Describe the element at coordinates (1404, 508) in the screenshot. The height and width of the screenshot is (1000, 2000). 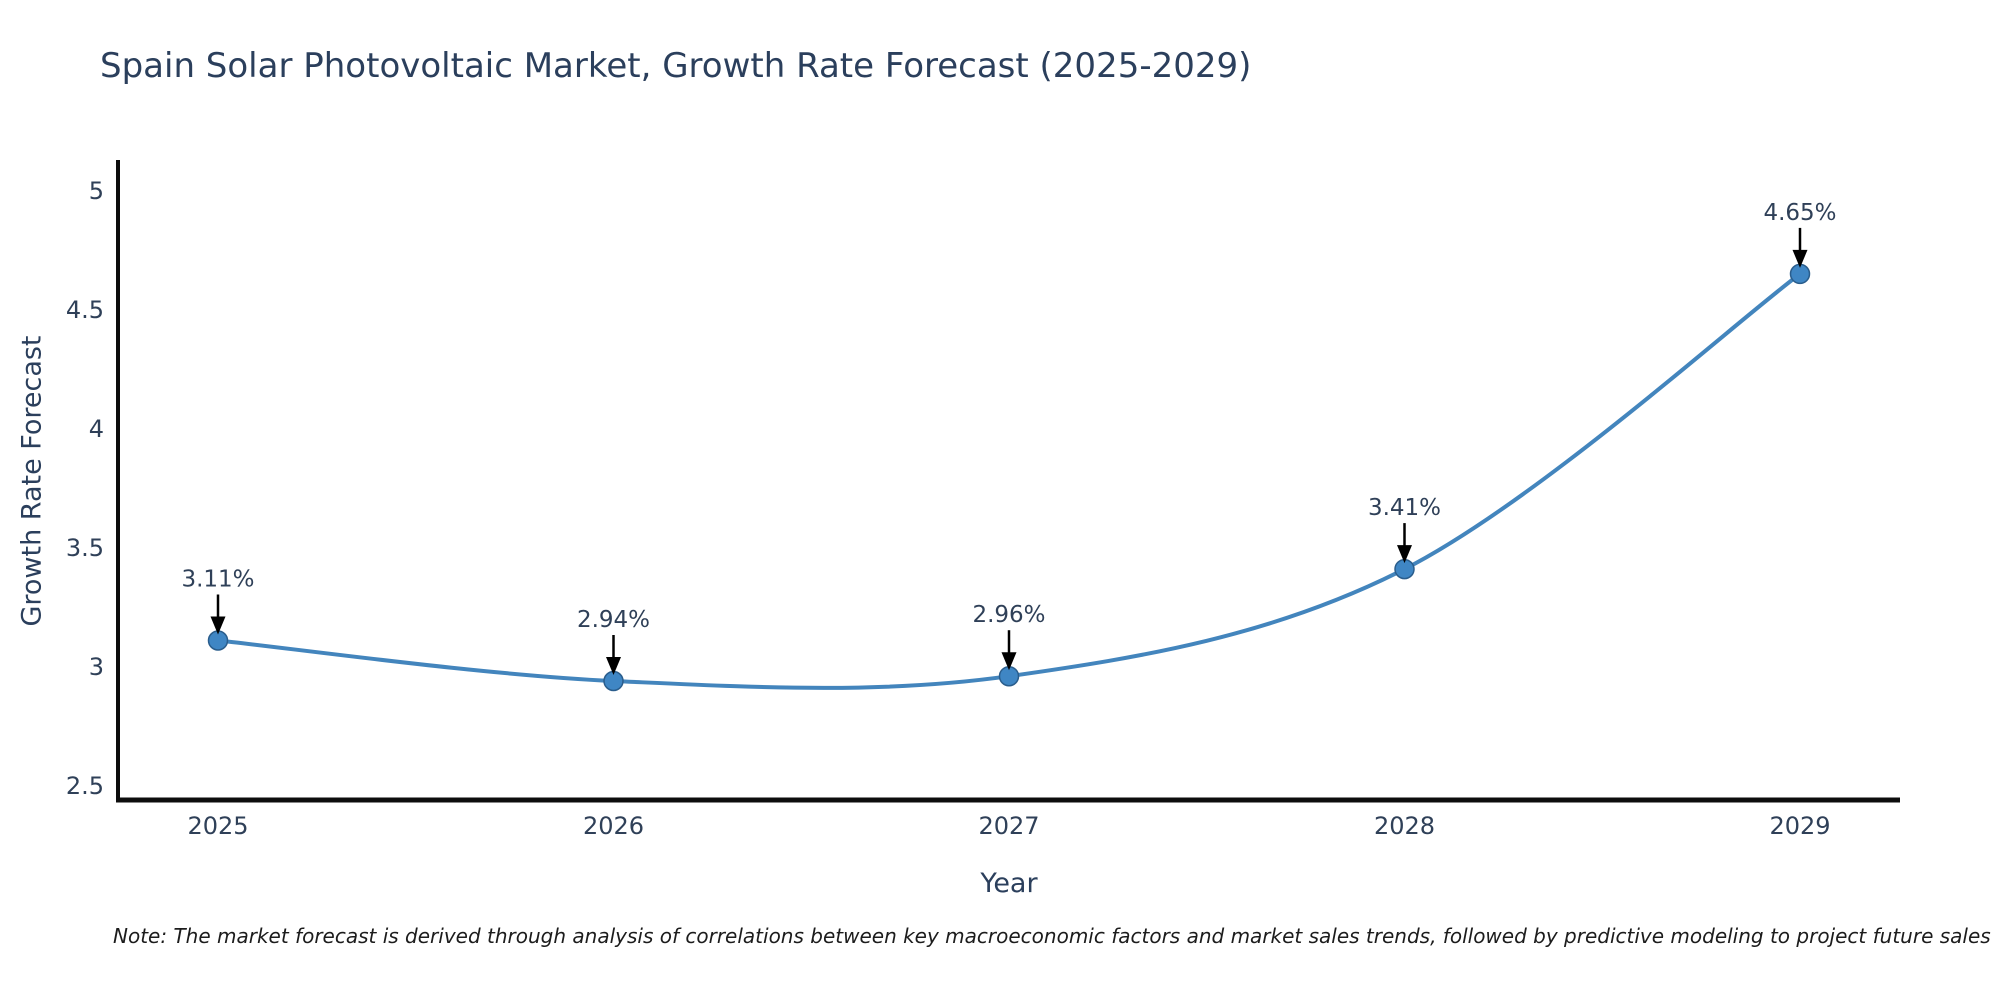
I see `annotation-label-2028: 3.41%` at that location.